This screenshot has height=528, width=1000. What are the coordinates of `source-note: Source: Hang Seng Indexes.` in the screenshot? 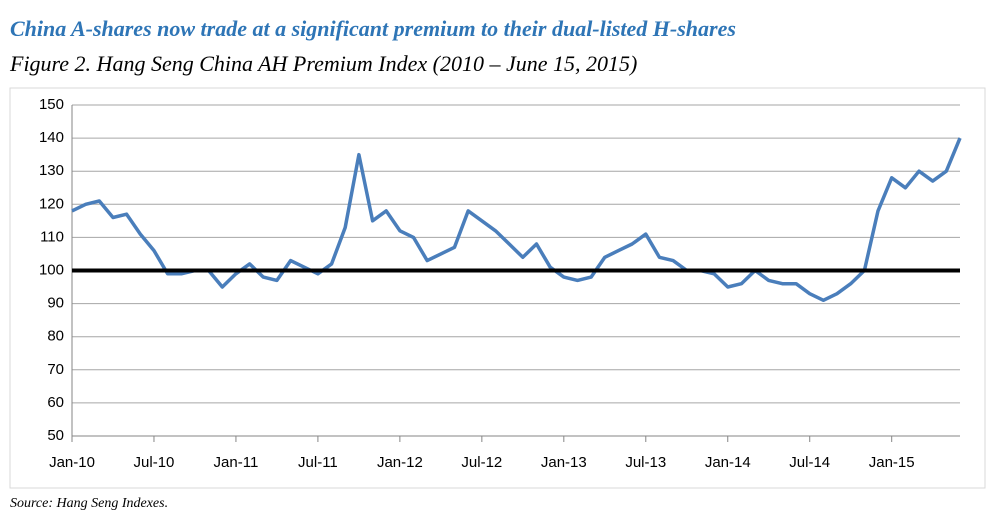 It's located at (89, 503).